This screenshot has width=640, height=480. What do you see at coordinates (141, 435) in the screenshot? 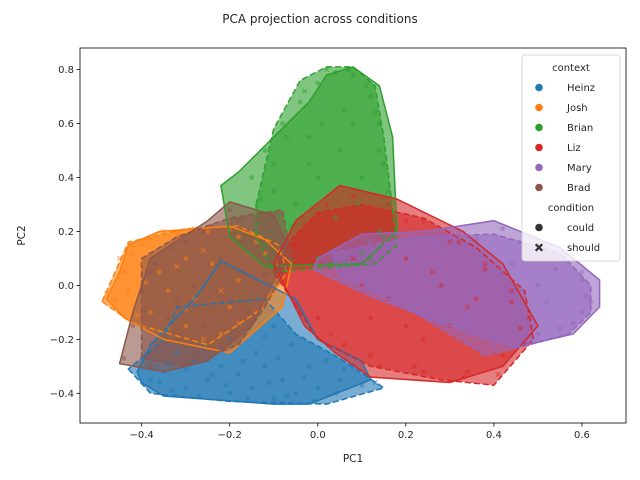
I see `x-tick-label: −0.4` at bounding box center [141, 435].